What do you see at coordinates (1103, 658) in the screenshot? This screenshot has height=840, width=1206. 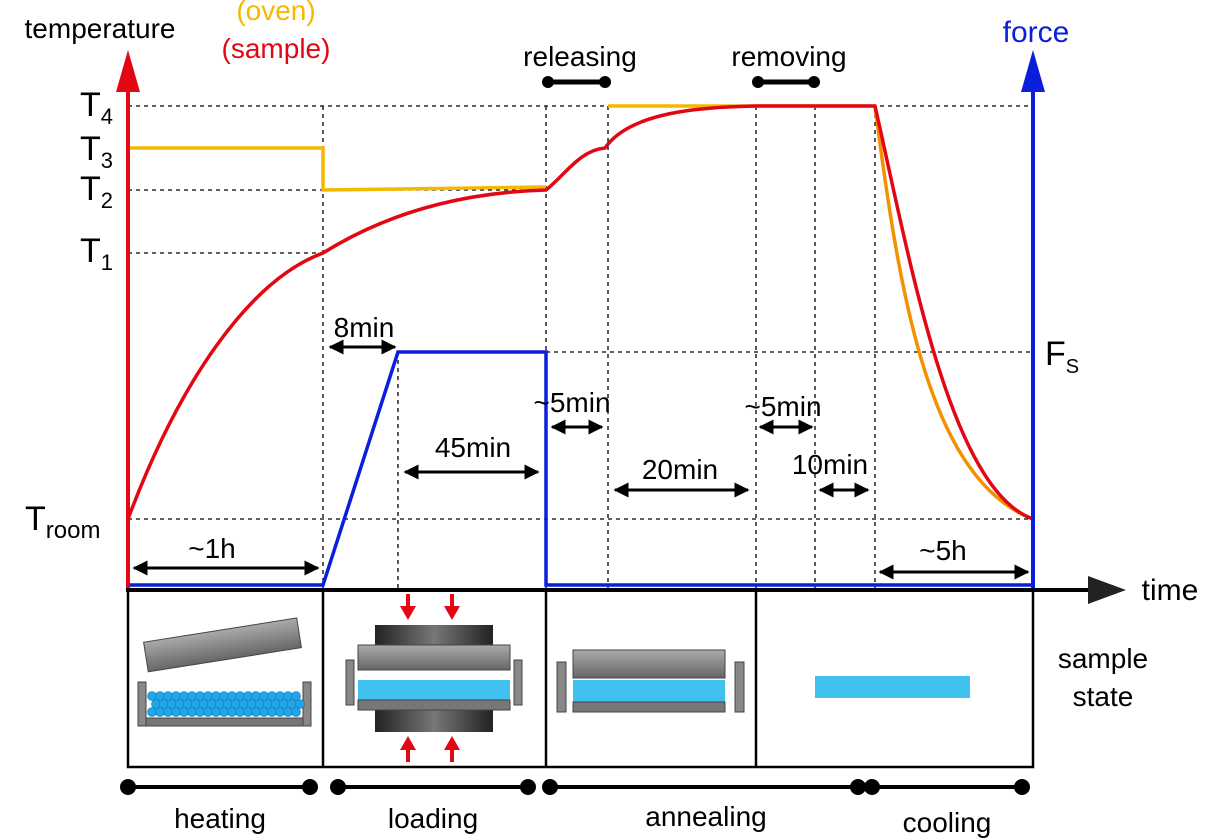 I see `sample-state-label: sample` at bounding box center [1103, 658].